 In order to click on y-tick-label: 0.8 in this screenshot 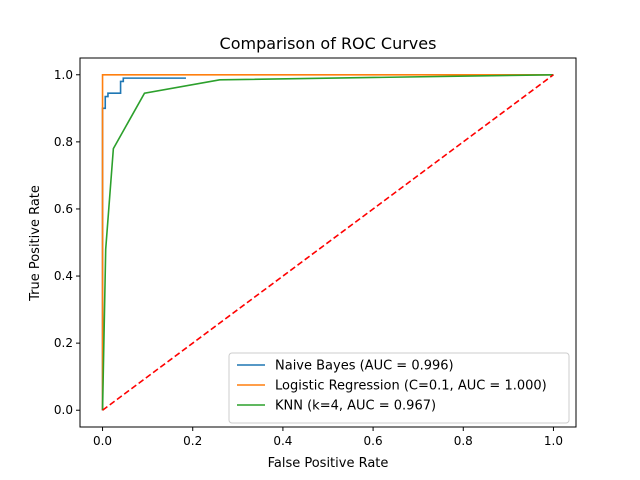, I will do `click(63, 142)`.